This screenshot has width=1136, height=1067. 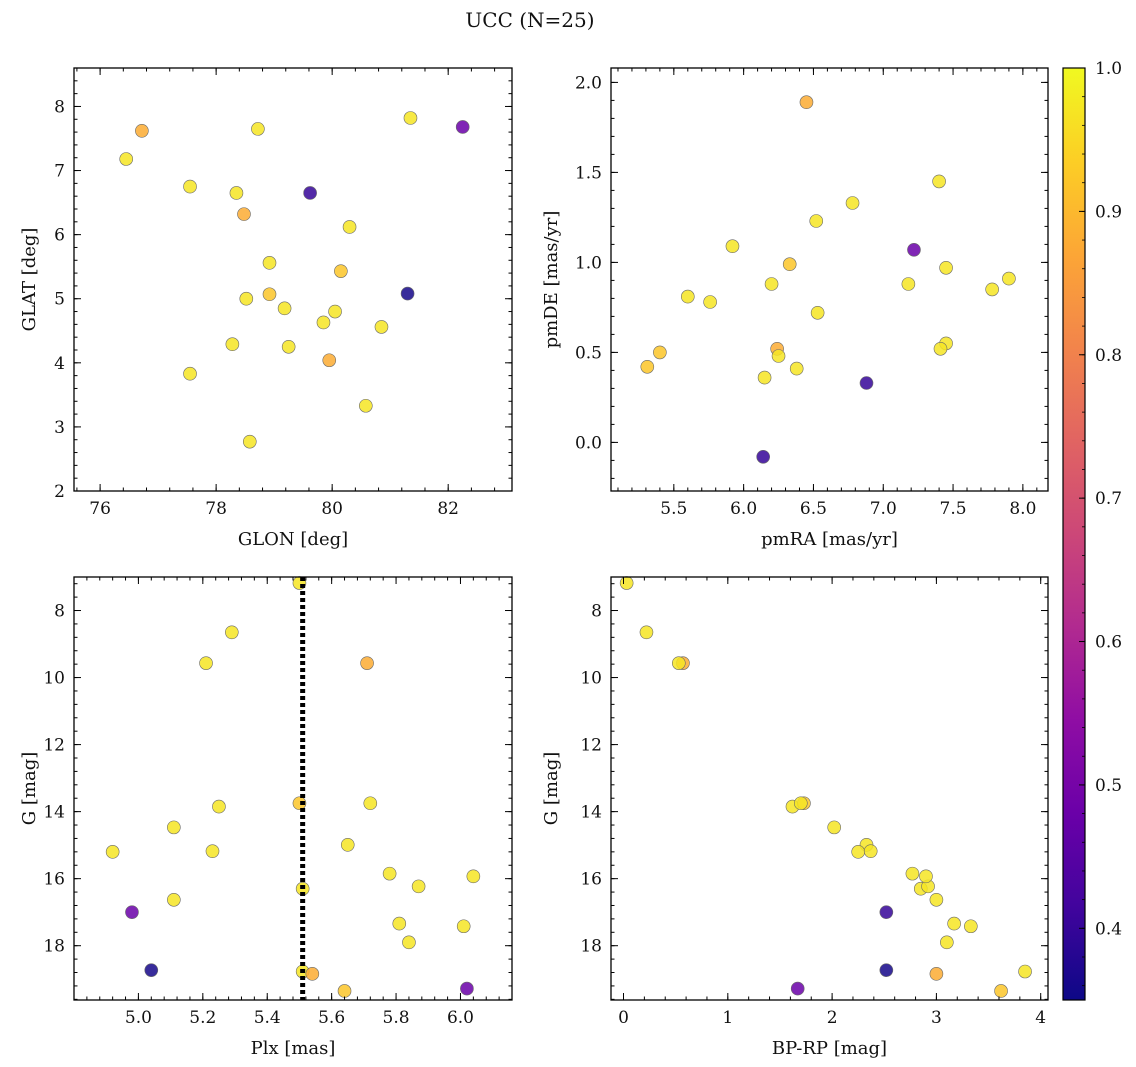 I want to click on x-tick-label: 4, so click(x=1040, y=1018).